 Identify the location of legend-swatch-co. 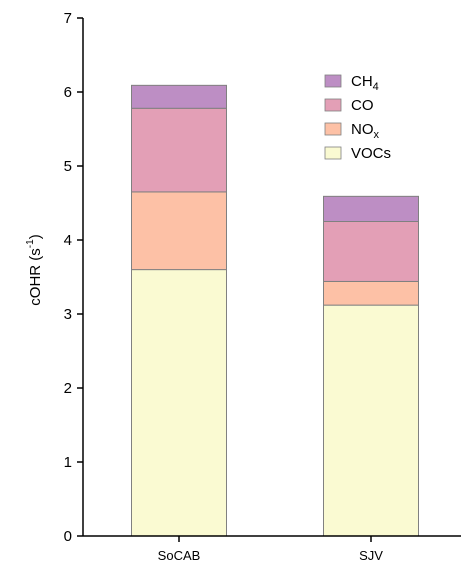
(333, 105).